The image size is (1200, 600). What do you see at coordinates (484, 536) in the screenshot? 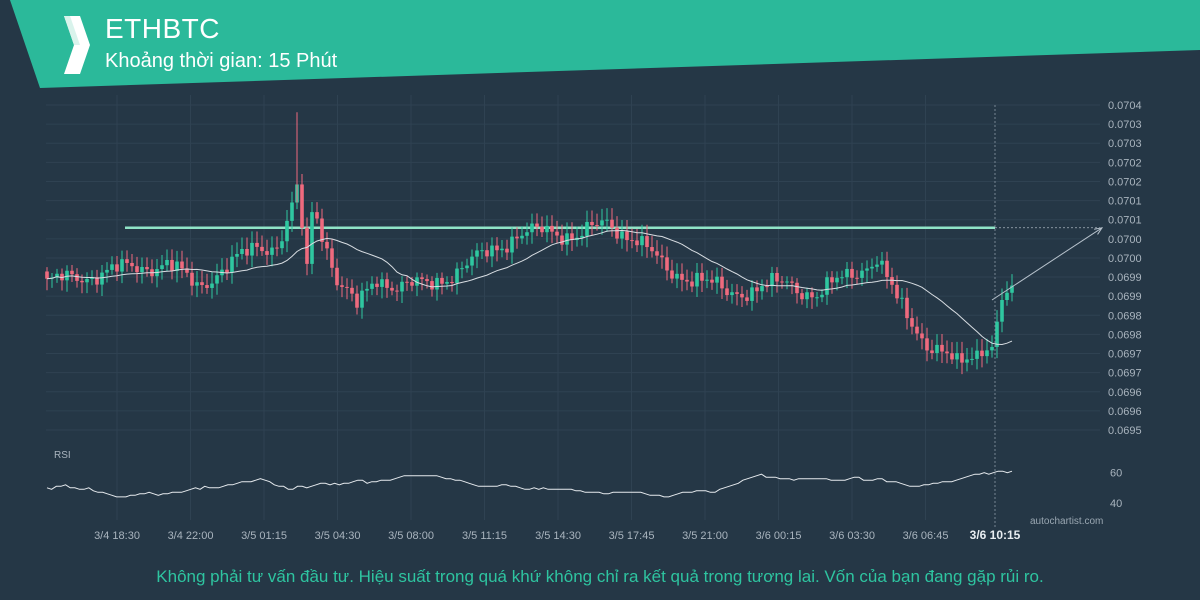
I see `time-tick-label: 3/5 11:15` at bounding box center [484, 536].